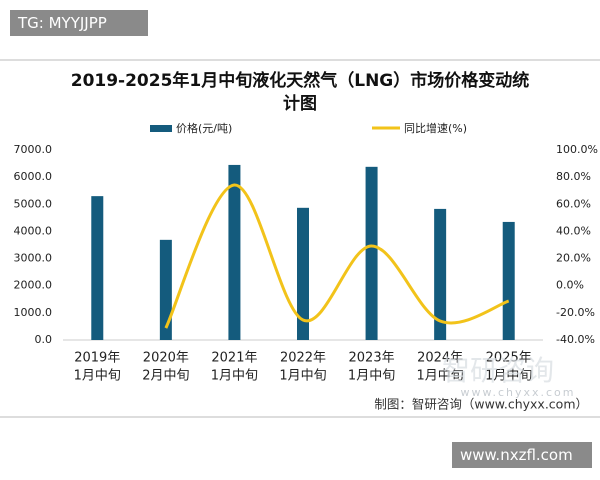  I want to click on x-tick-label: 2025年, so click(509, 358).